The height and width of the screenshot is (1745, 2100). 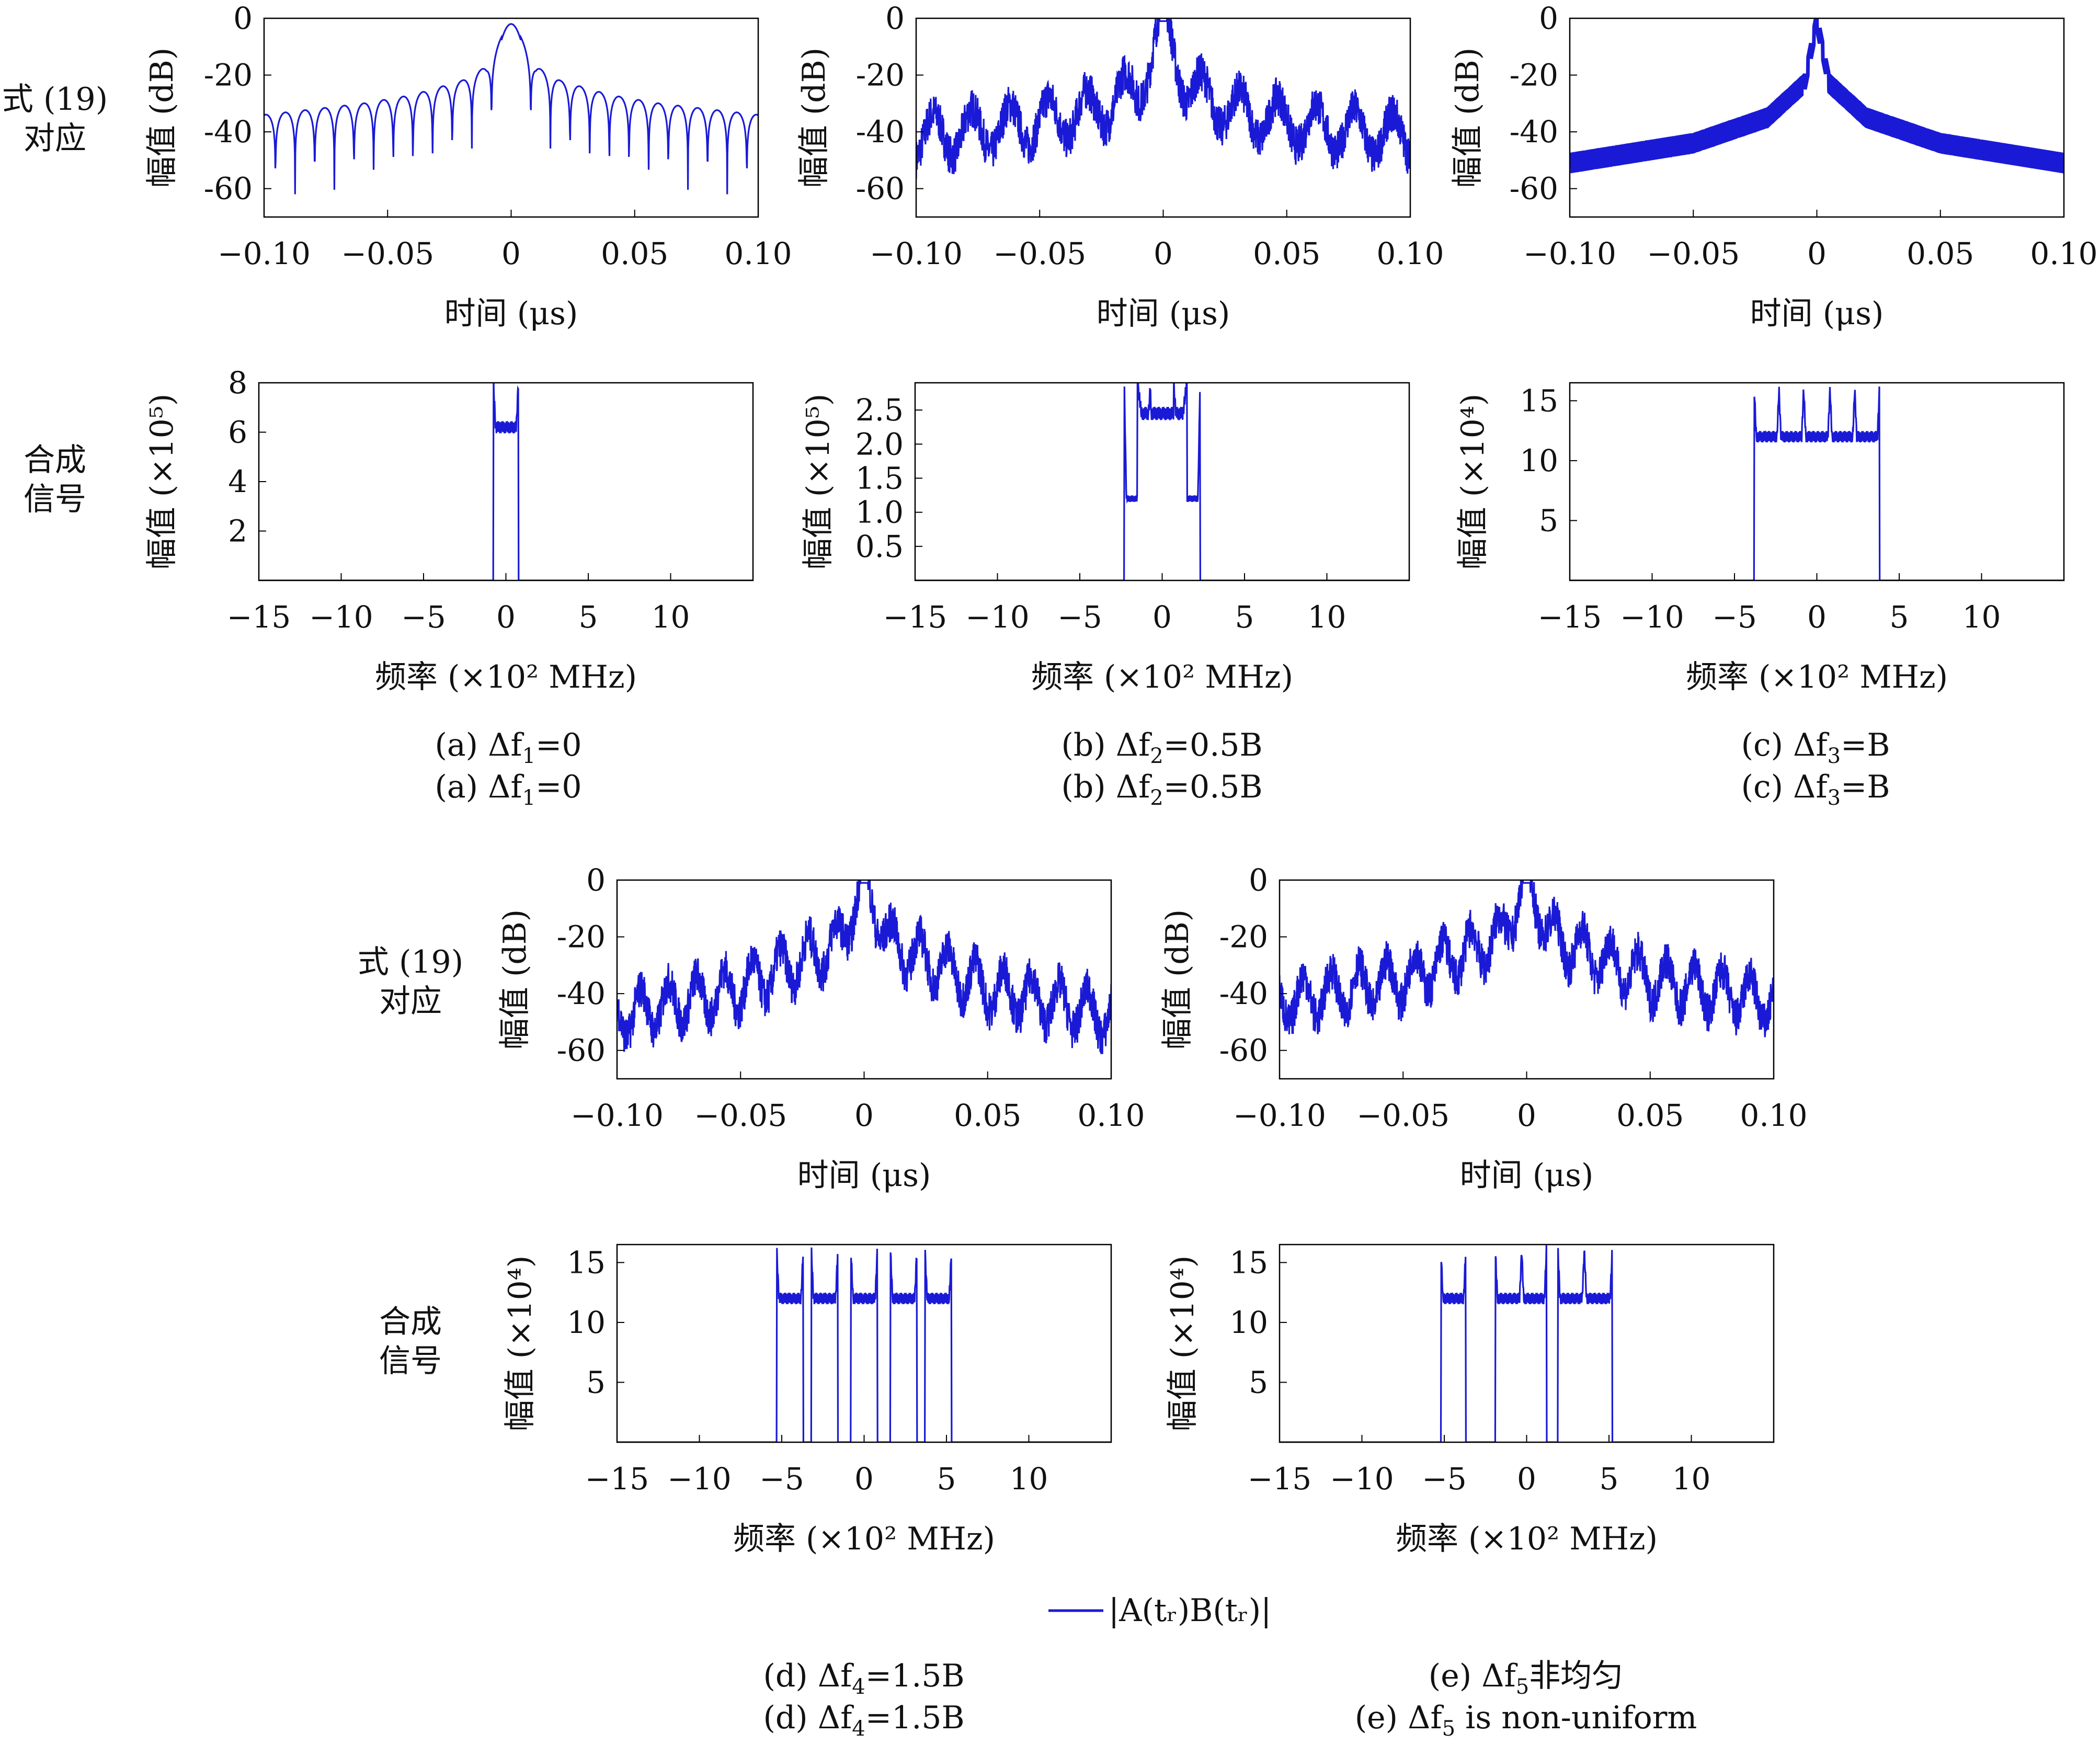 I want to click on y-tick-label: 1.5, so click(x=879, y=478).